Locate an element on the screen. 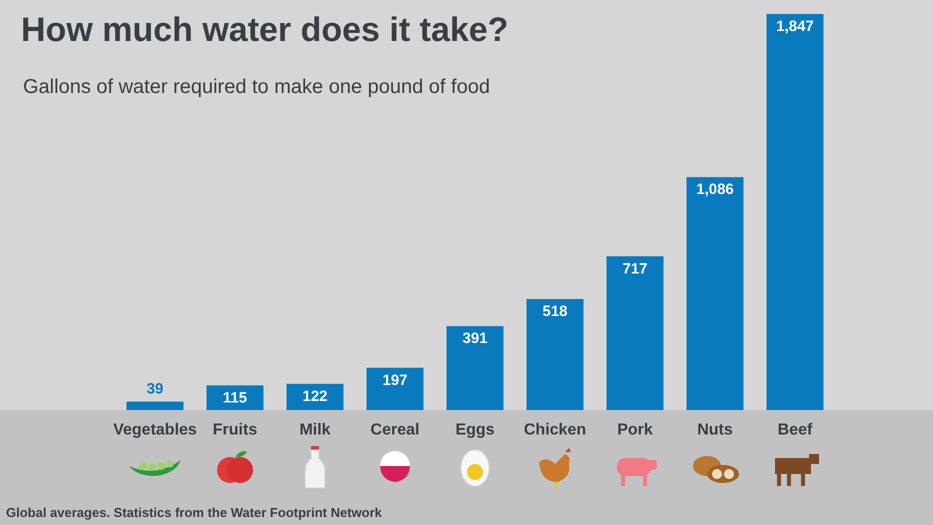 This screenshot has width=933, height=525. x-tick-label: Beef is located at coordinates (796, 430).